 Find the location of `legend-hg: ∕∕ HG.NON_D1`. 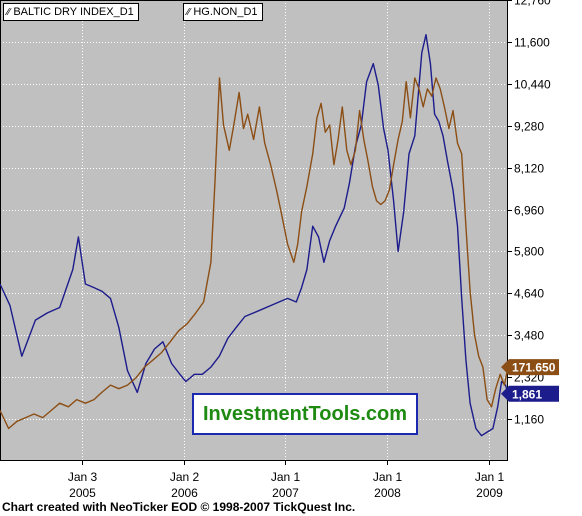

legend-hg: ∕∕ HG.NON_D1 is located at coordinates (223, 12).